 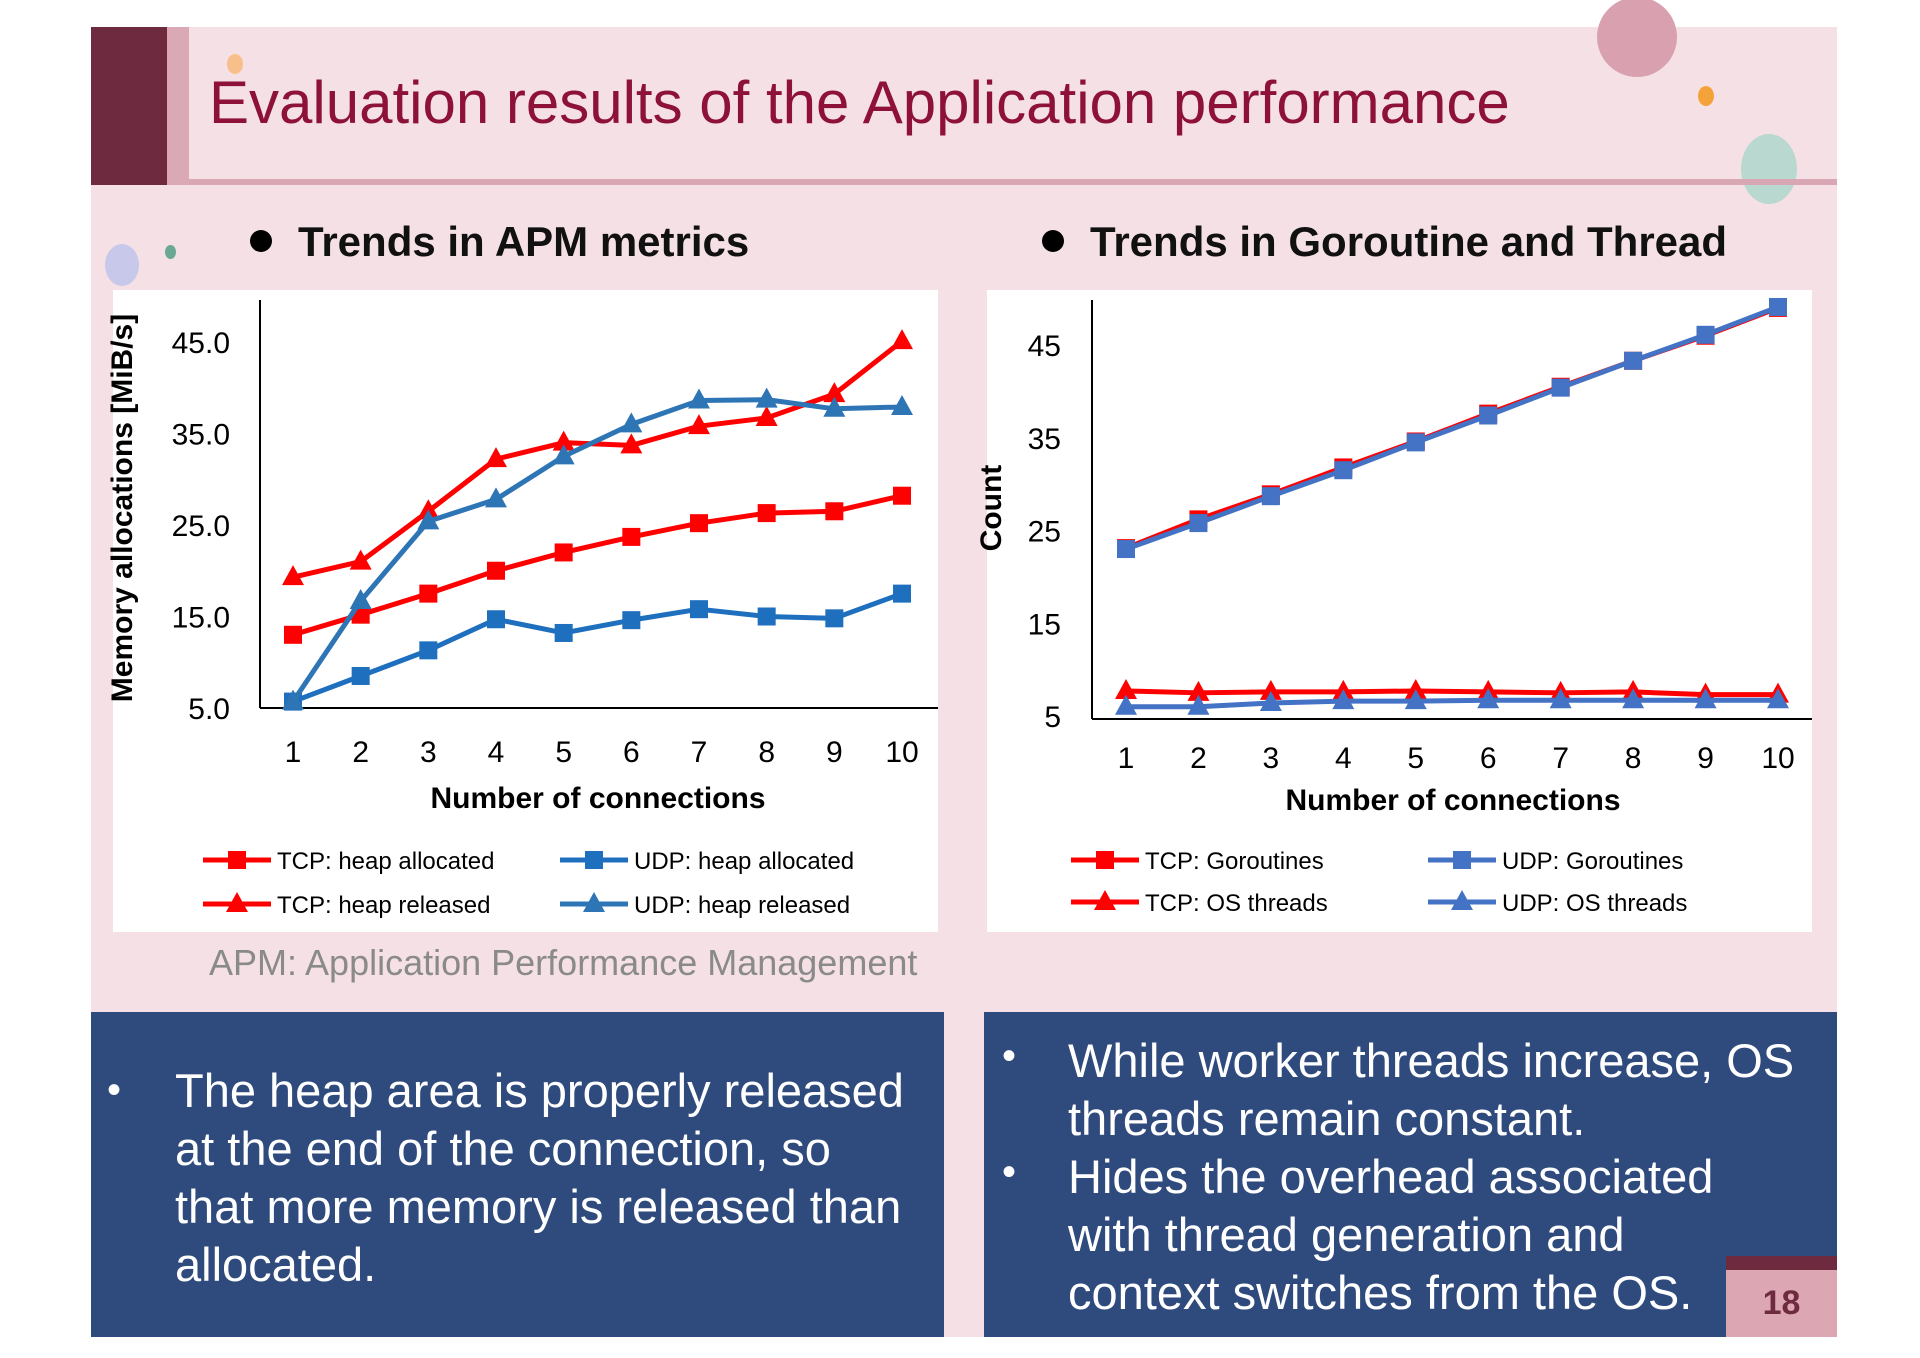 I want to click on legend-label: TCP: Goroutines, so click(x=1234, y=861).